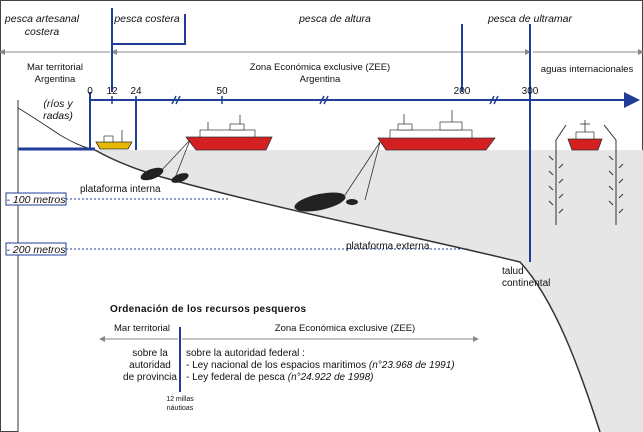 Image resolution: width=643 pixels, height=432 pixels. I want to click on fed-line-2-text: - Ley nacional de los espacios maritimos, so click(277, 365).